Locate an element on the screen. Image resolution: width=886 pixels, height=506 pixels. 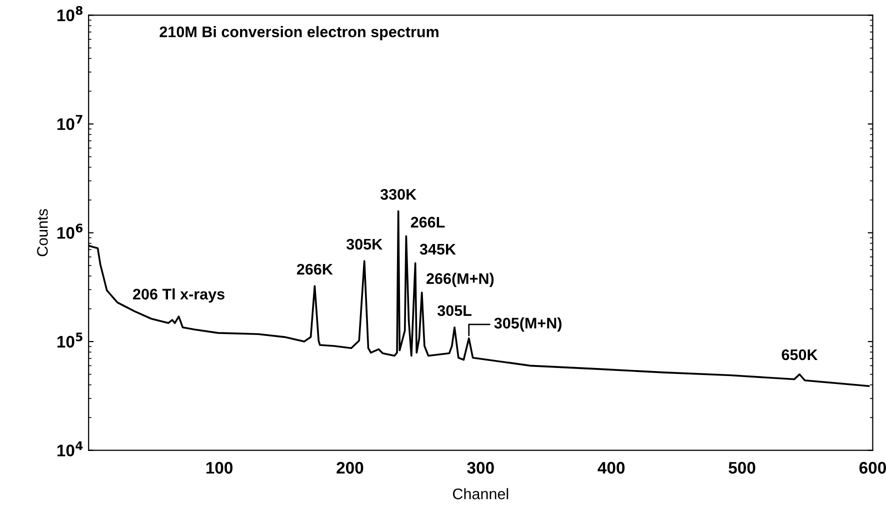
annotation: 206 Tl x-rays is located at coordinates (178, 295).